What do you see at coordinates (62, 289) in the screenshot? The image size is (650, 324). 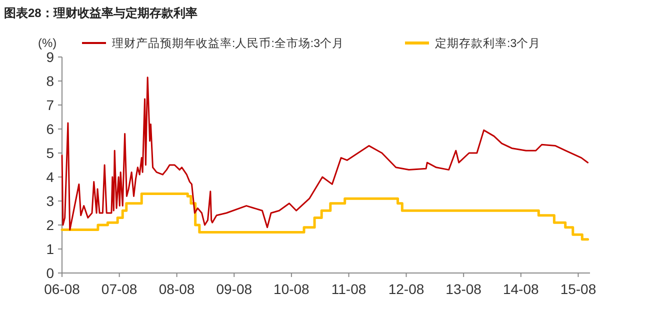 I see `x-tick-label: 06-08` at bounding box center [62, 289].